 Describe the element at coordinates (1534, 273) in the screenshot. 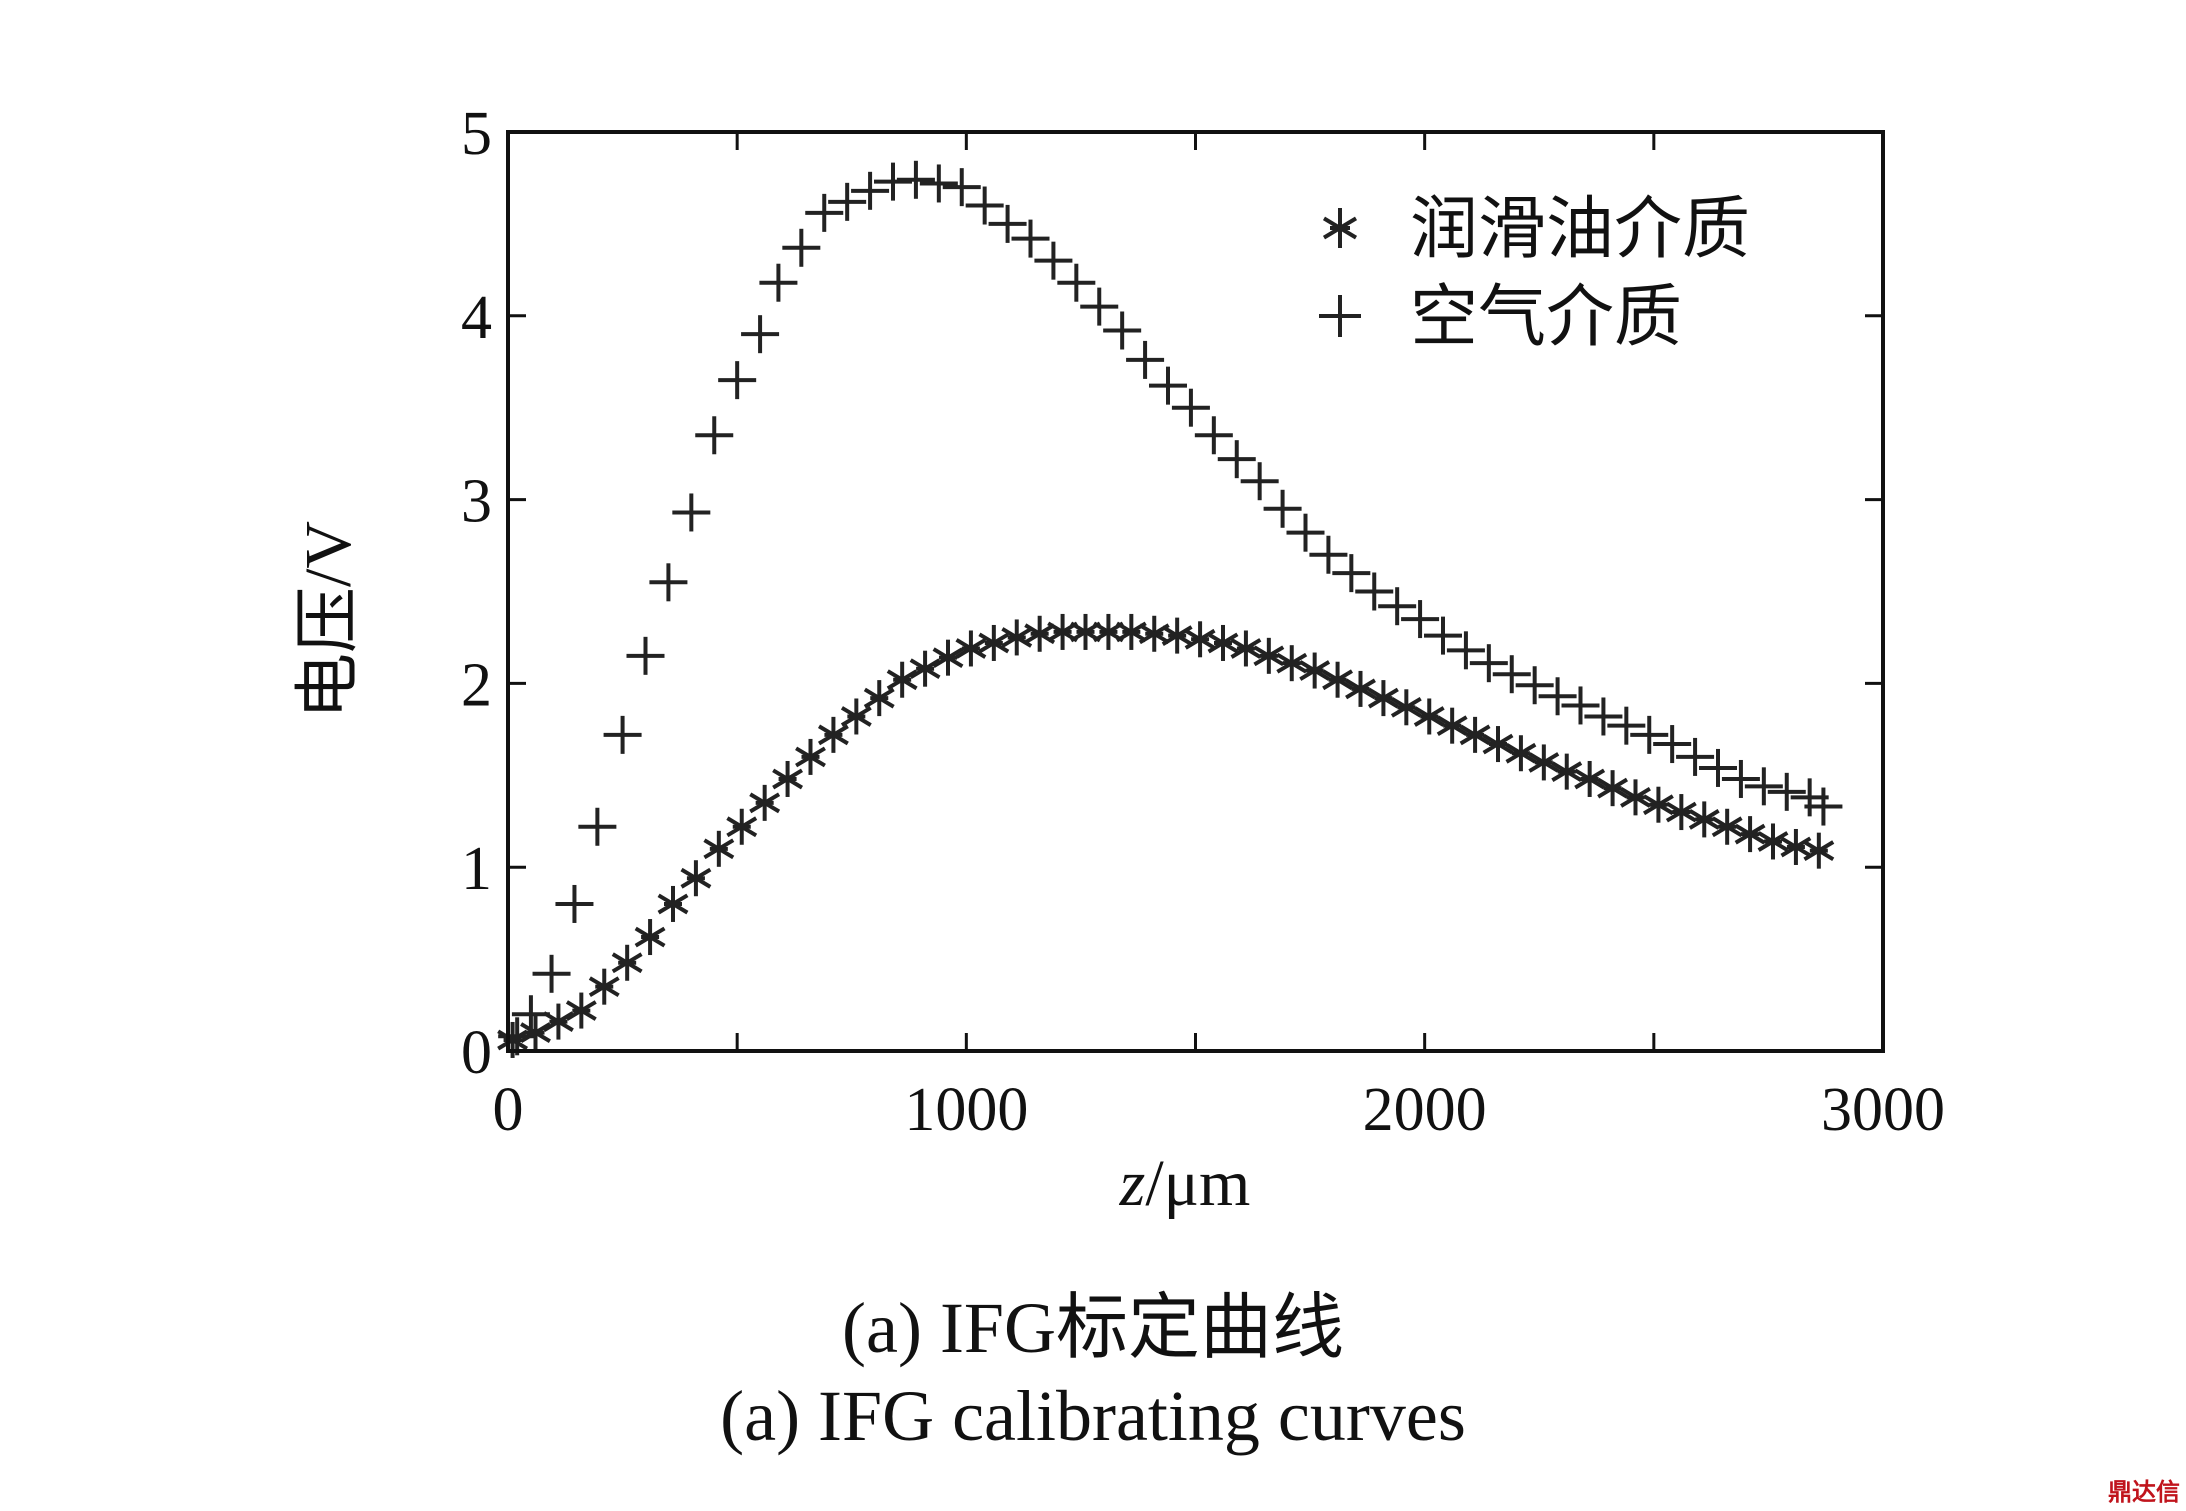

I see `legend: 润滑油介质 空气介质` at that location.